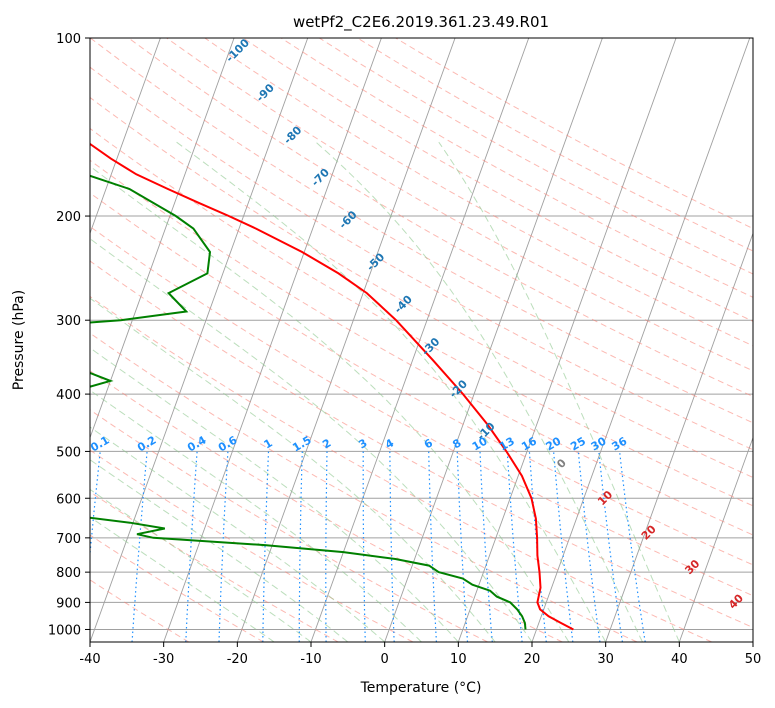  I want to click on y-tick-label: 200, so click(68, 217).